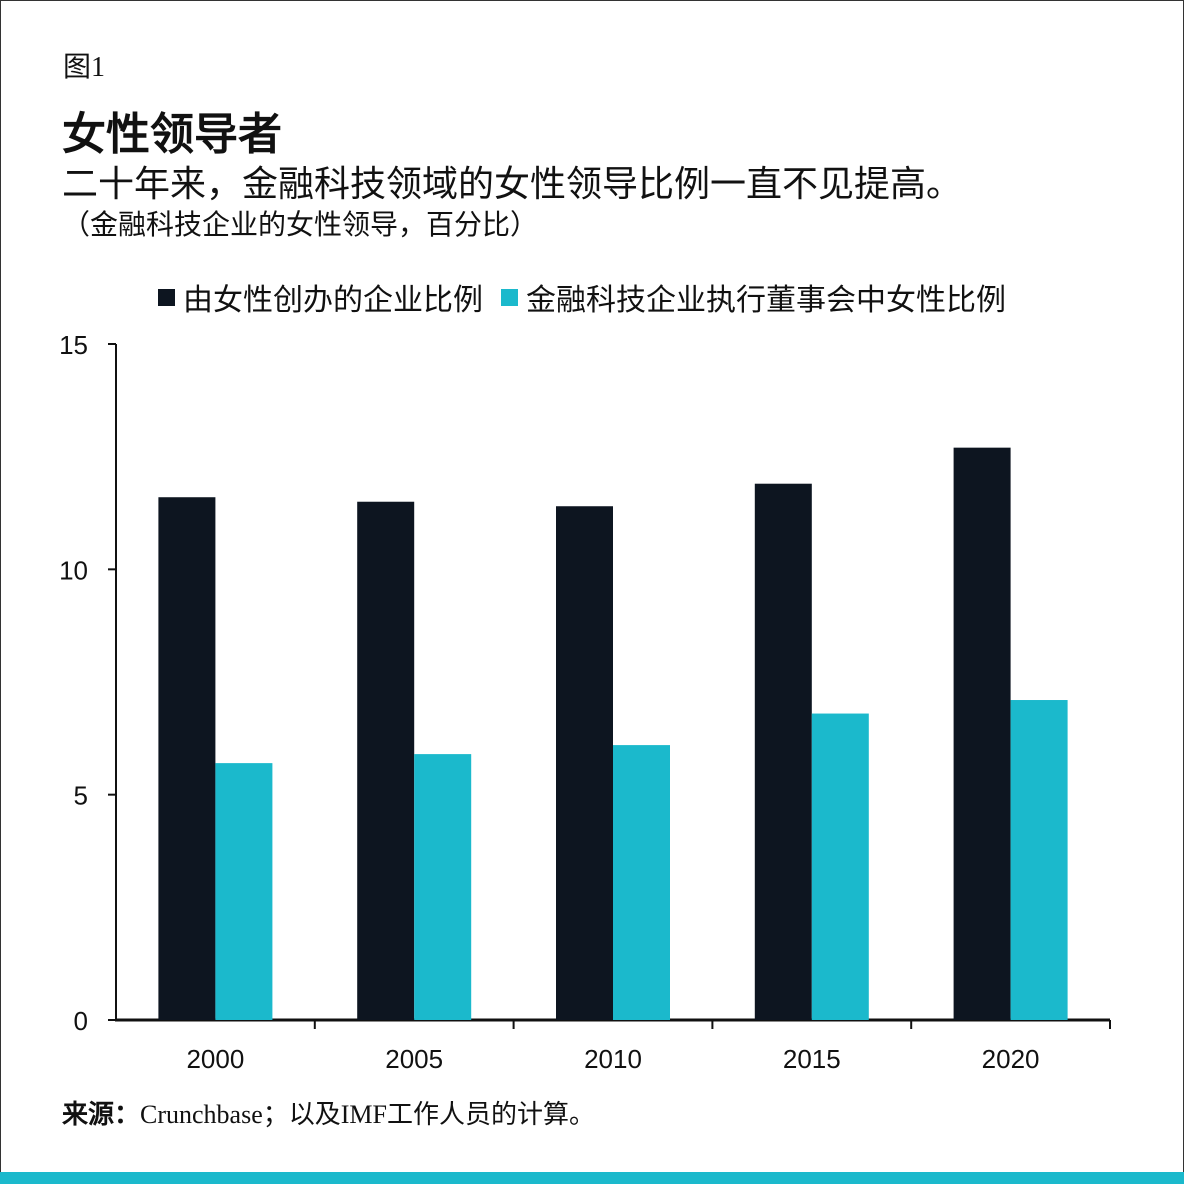 Image resolution: width=1184 pixels, height=1184 pixels. Describe the element at coordinates (512, 184) in the screenshot. I see `chart-subtitle: 二十年来，金融科技领域的女性领导比例一直不见提高。` at that location.